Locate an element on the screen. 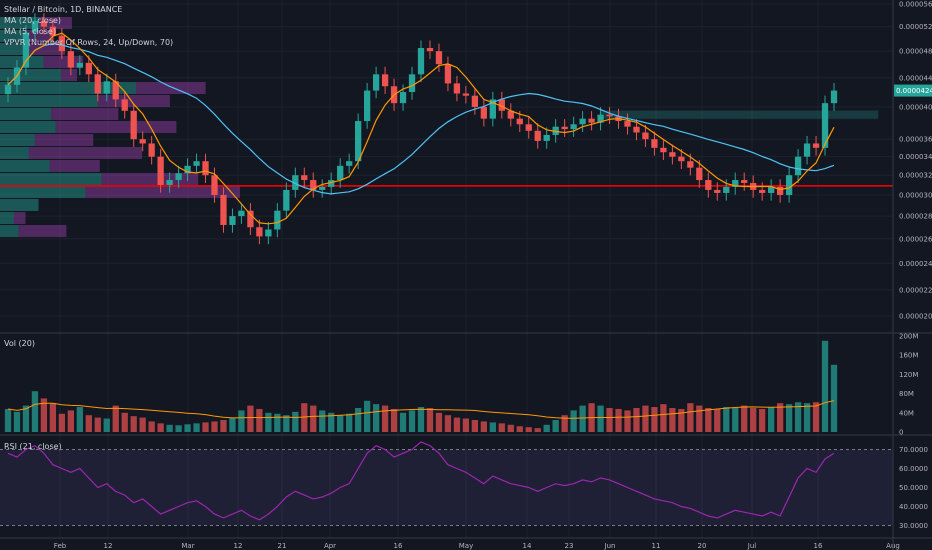 This screenshot has width=932, height=550. price-tick-label: 0.00005600 is located at coordinates (915, 5).